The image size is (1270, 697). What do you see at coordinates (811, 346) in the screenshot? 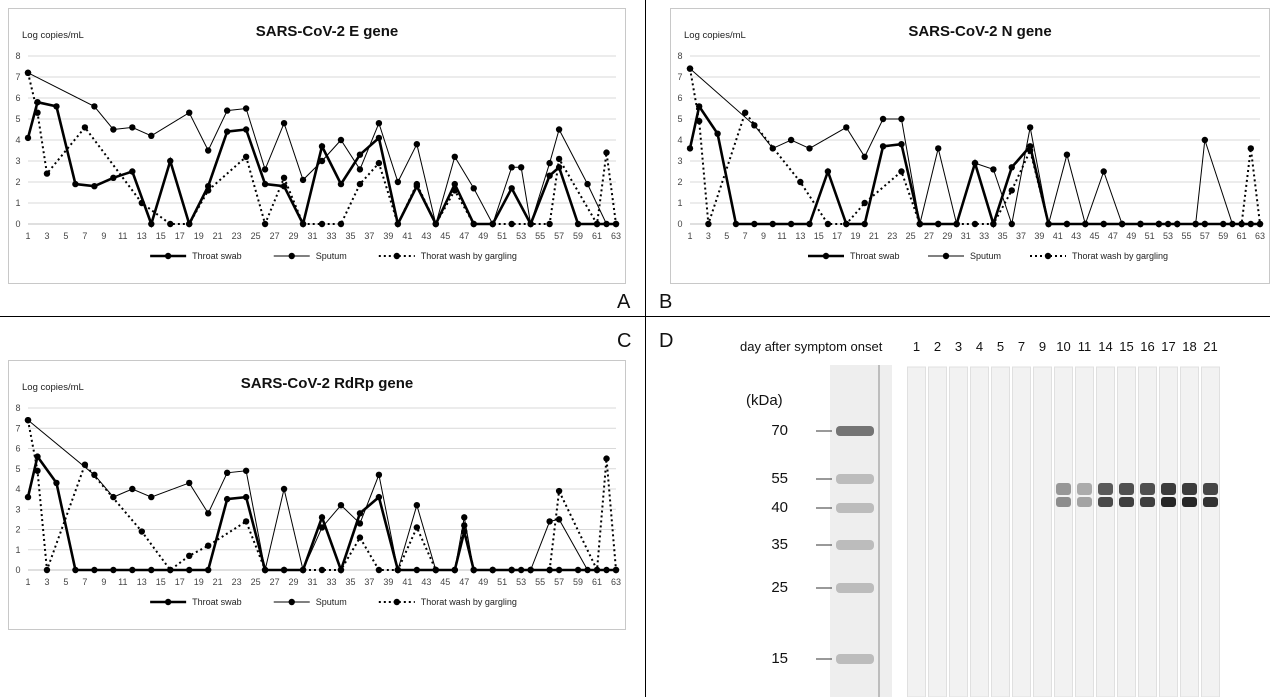
I see `blot-title: day after symptom onset` at bounding box center [811, 346].